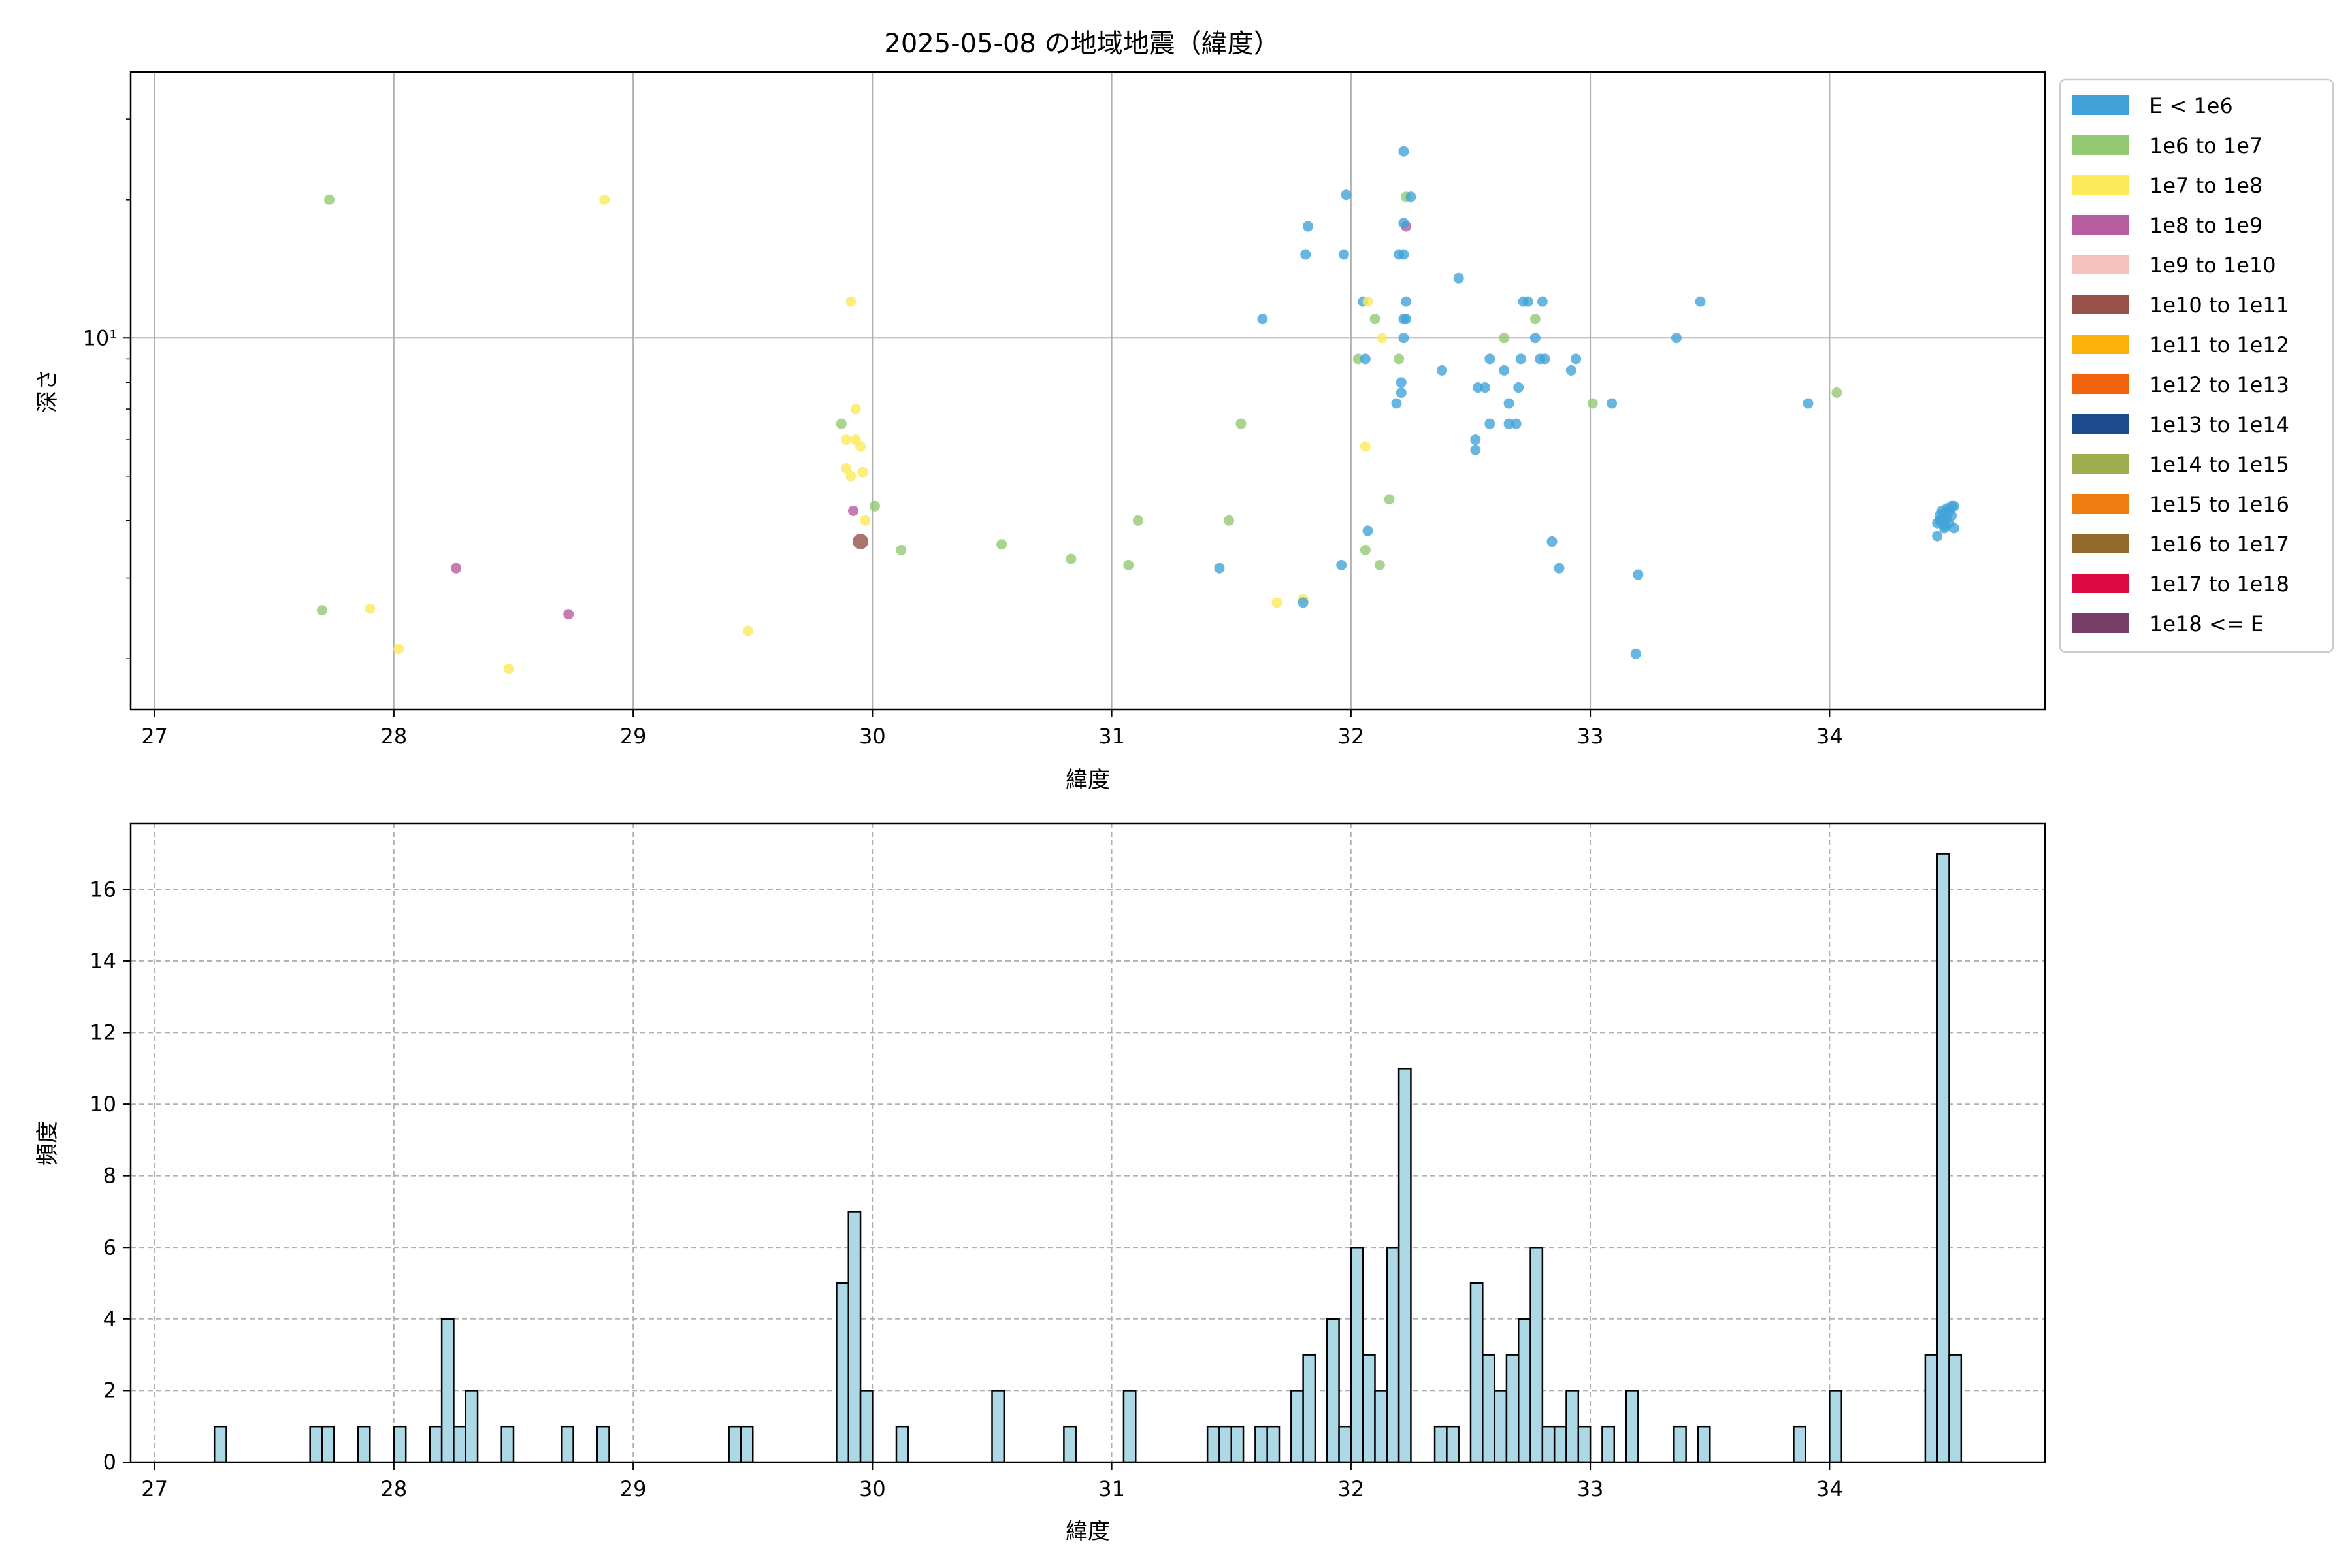 The height and width of the screenshot is (1568, 2352). What do you see at coordinates (2196, 365) in the screenshot?
I see `legend-frame` at bounding box center [2196, 365].